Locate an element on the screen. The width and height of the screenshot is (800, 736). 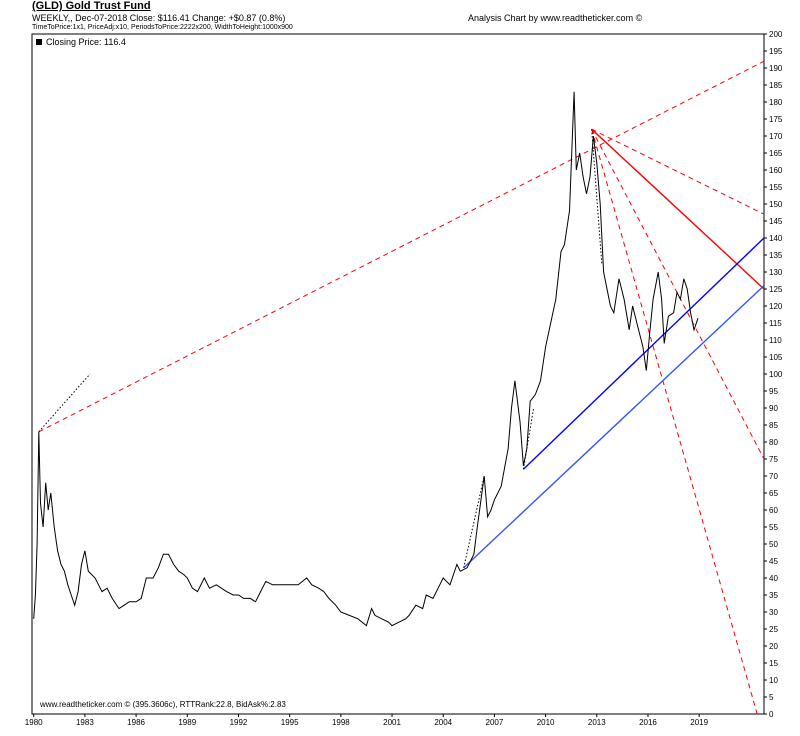
x-tick-label: 2019 is located at coordinates (699, 722).